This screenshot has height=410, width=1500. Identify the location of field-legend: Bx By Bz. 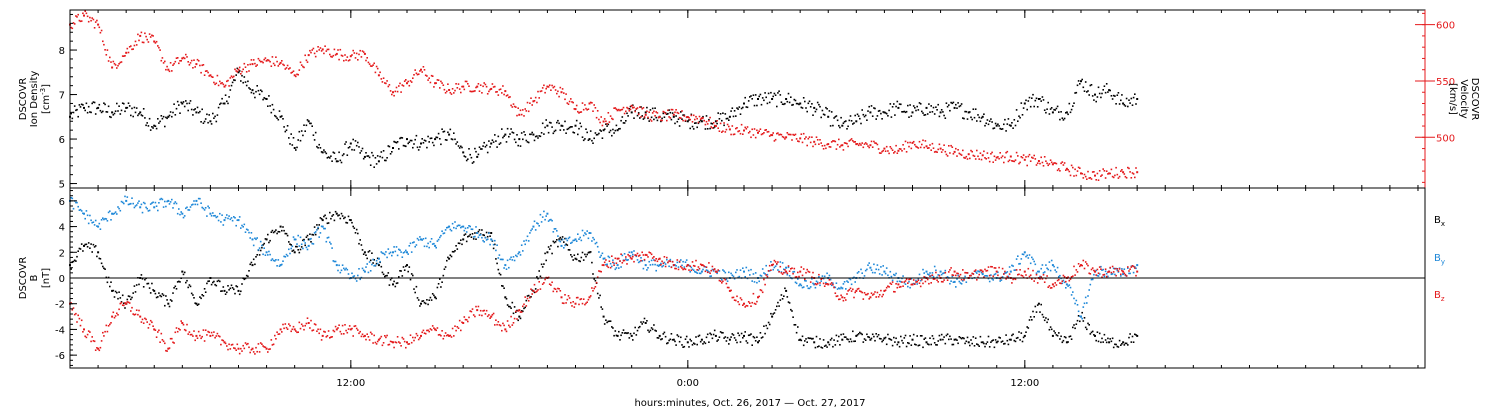
(1439, 259).